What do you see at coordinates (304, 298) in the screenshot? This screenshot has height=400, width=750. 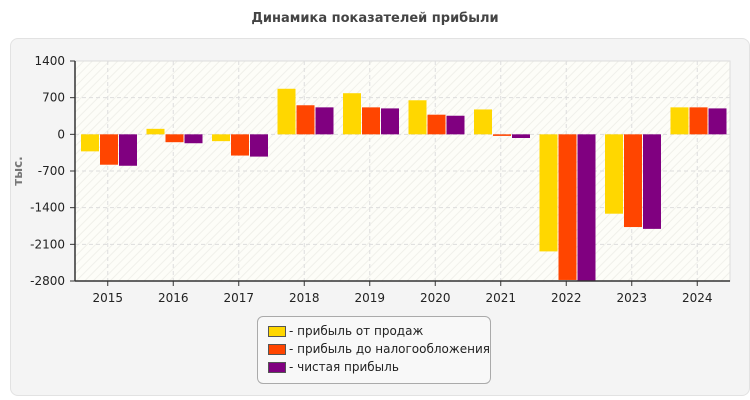 I see `x-tick-label: 2018` at bounding box center [304, 298].